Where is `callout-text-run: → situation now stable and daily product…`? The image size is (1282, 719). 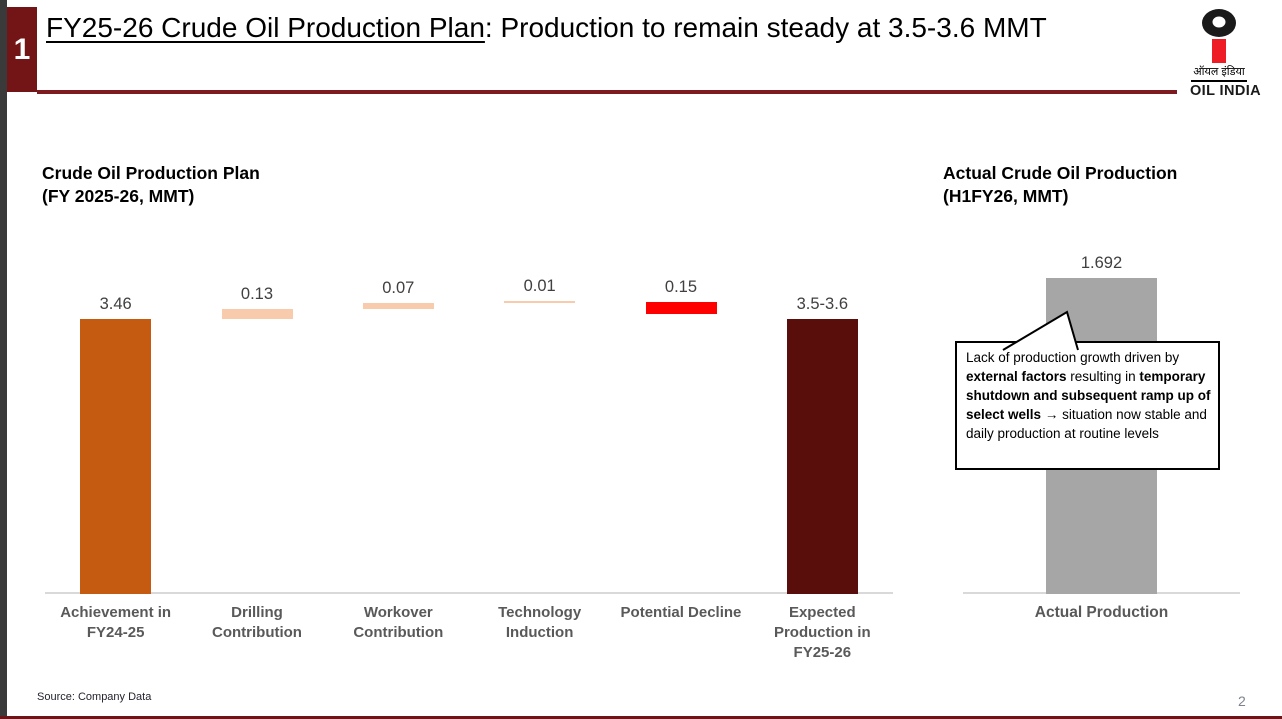 callout-text-run: → situation now stable and daily product… is located at coordinates (1086, 424).